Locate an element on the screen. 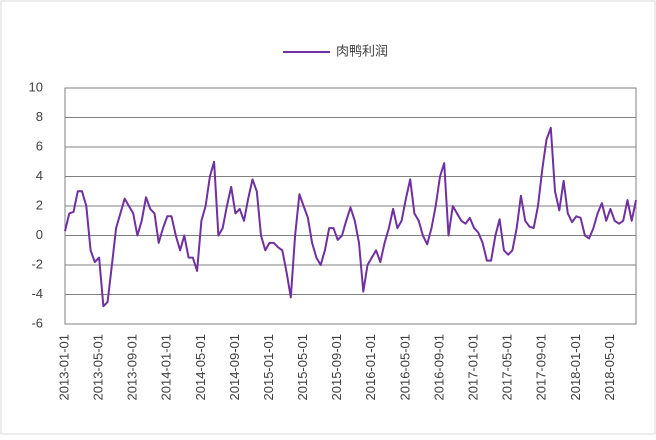 This screenshot has width=656, height=440. y-tick-label: -6 is located at coordinates (37, 322).